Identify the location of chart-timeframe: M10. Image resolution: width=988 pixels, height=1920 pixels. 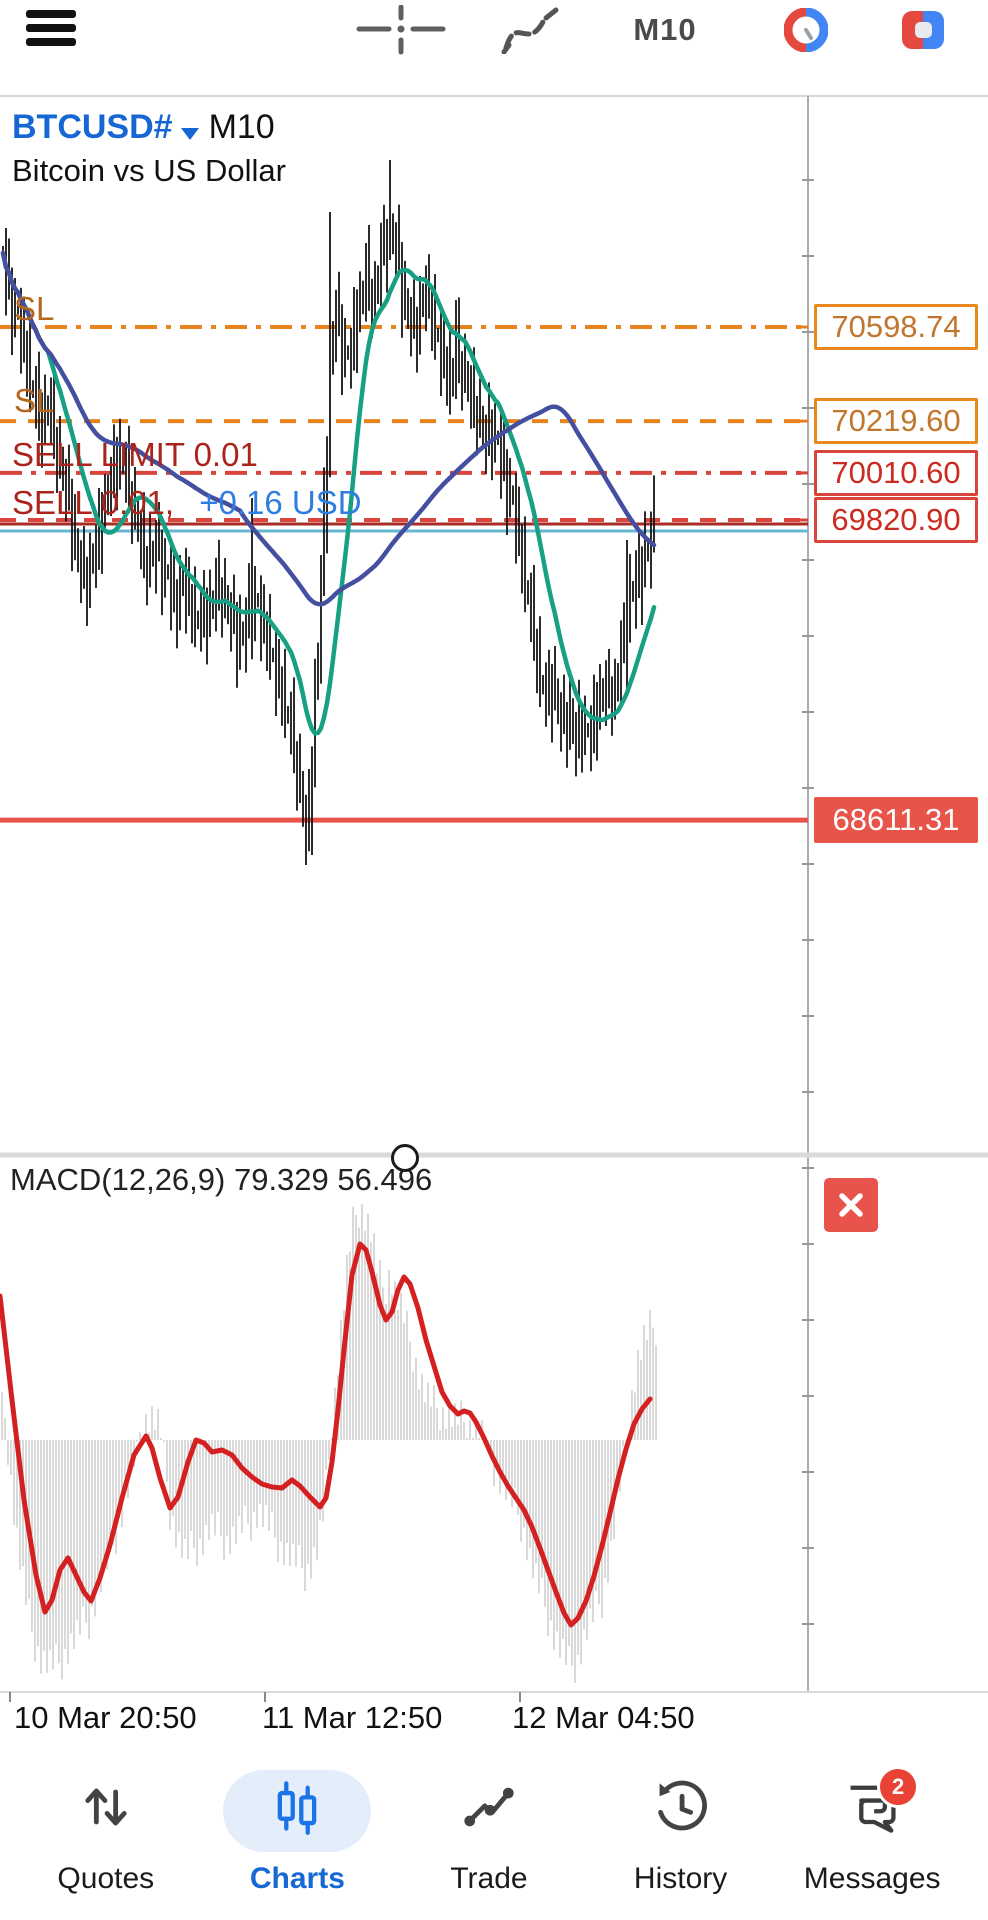
(241, 127).